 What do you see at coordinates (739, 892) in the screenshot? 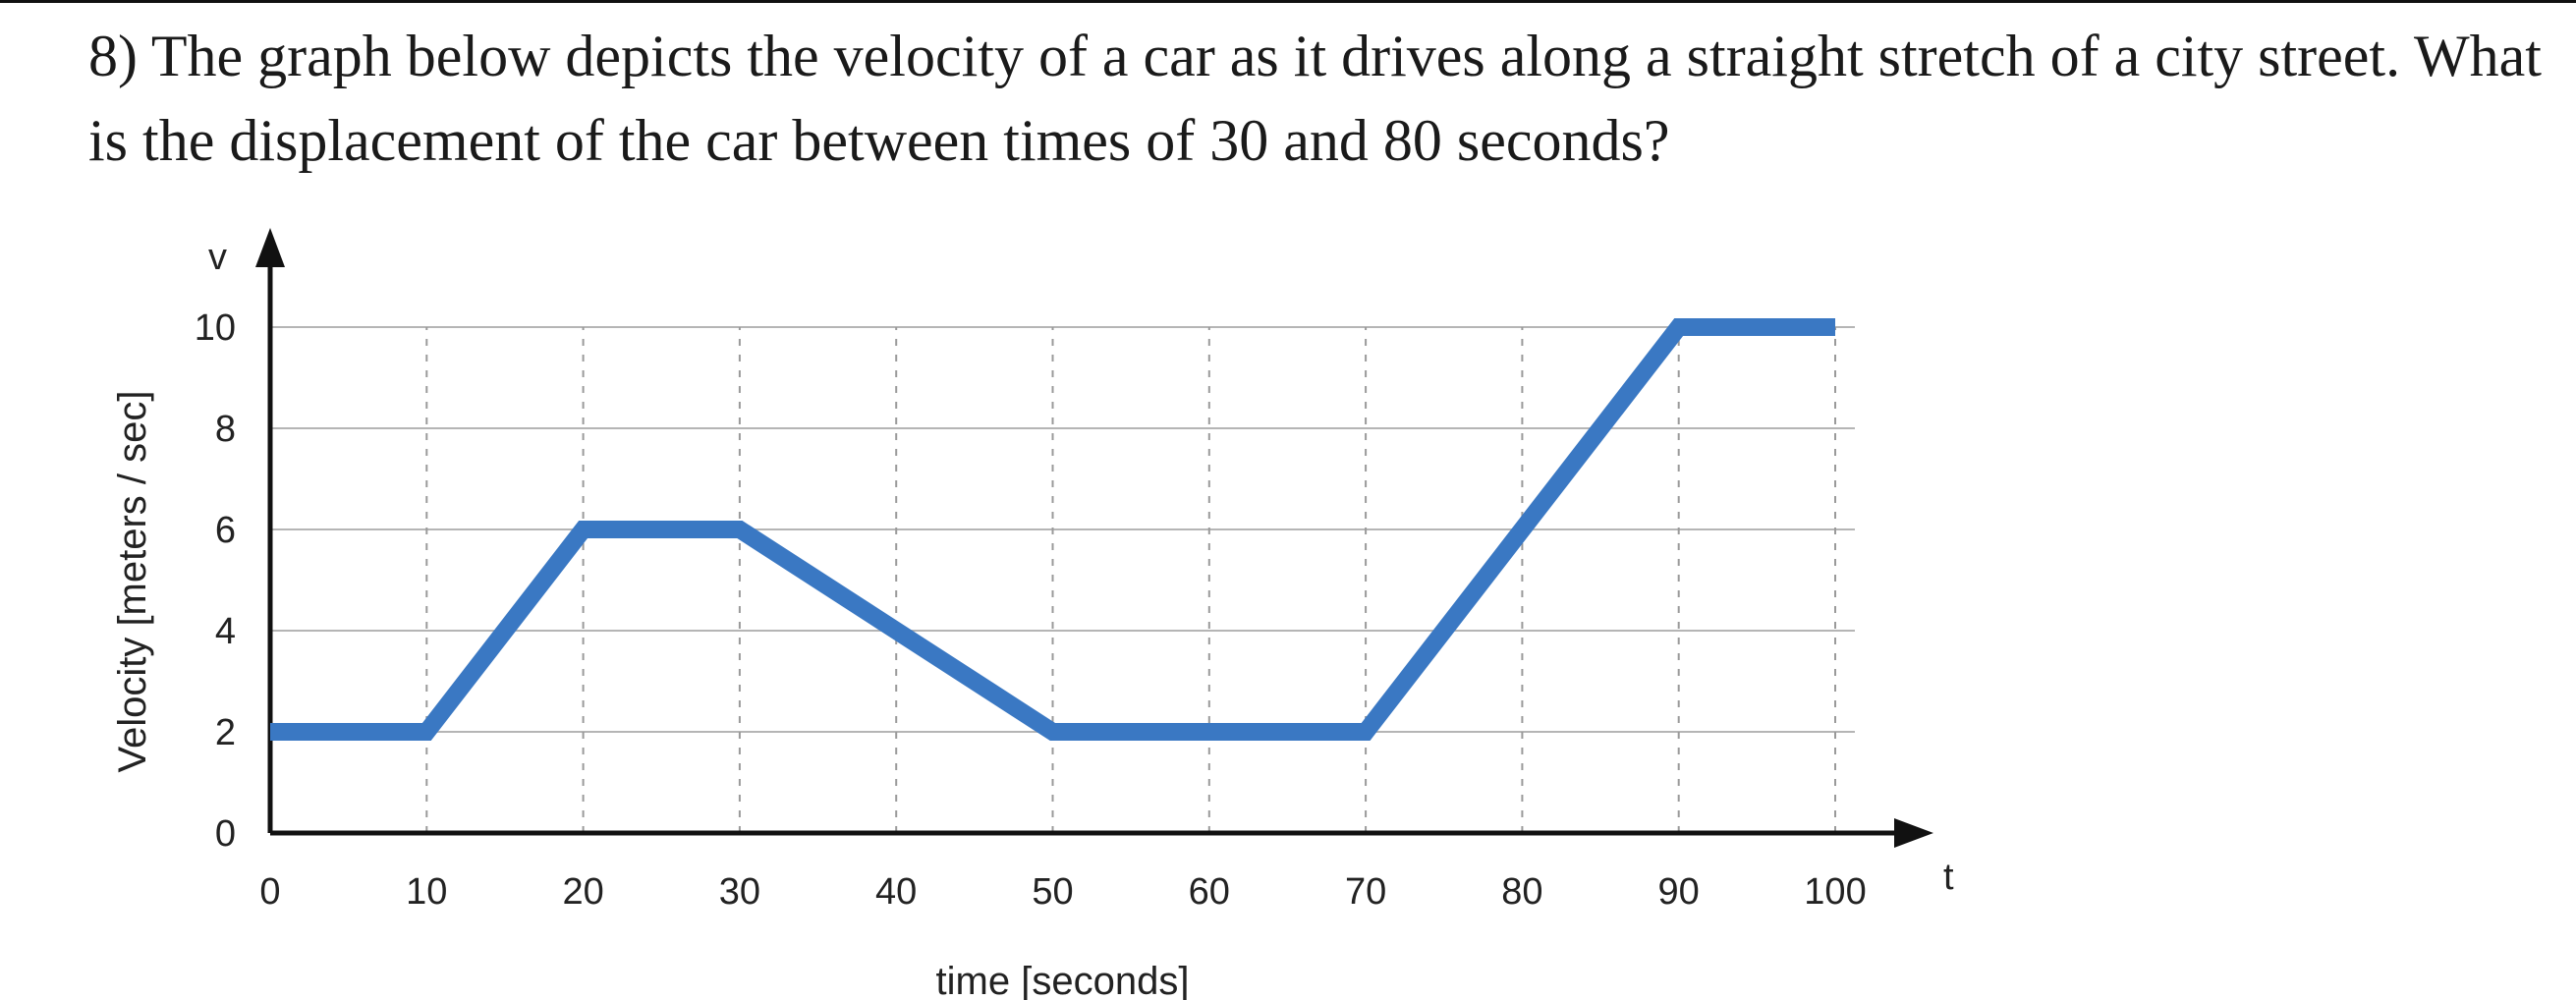
I see `x-tick-label-30: 30` at bounding box center [739, 892].